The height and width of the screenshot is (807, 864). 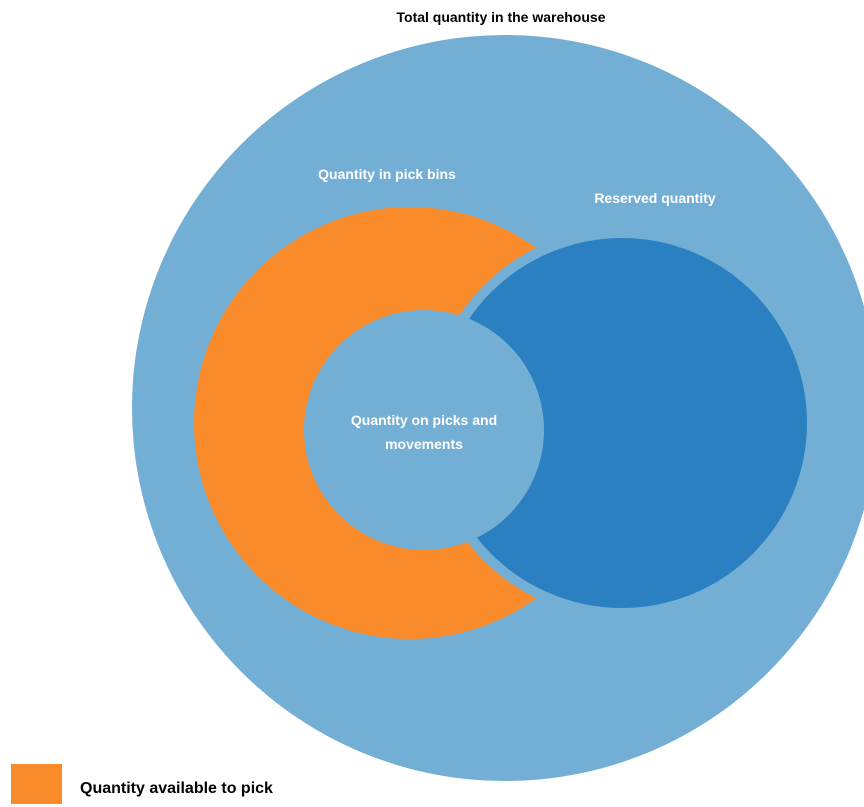 What do you see at coordinates (424, 430) in the screenshot?
I see `picks-movements-circle` at bounding box center [424, 430].